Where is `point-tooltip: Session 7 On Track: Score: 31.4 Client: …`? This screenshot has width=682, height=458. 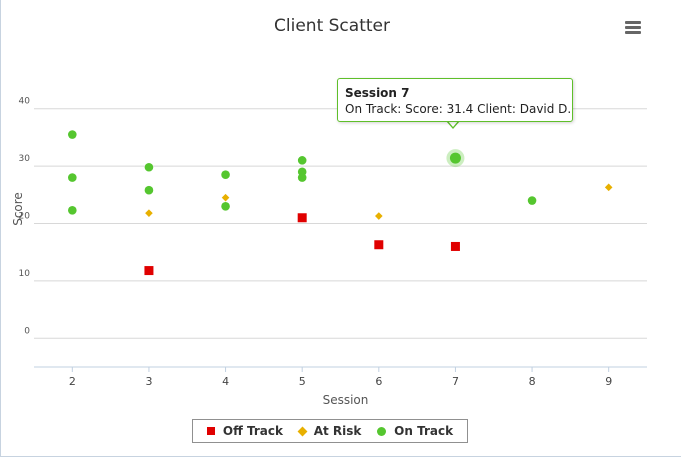
point-tooltip: Session 7 On Track: Score: 31.4 Client: … is located at coordinates (455, 100).